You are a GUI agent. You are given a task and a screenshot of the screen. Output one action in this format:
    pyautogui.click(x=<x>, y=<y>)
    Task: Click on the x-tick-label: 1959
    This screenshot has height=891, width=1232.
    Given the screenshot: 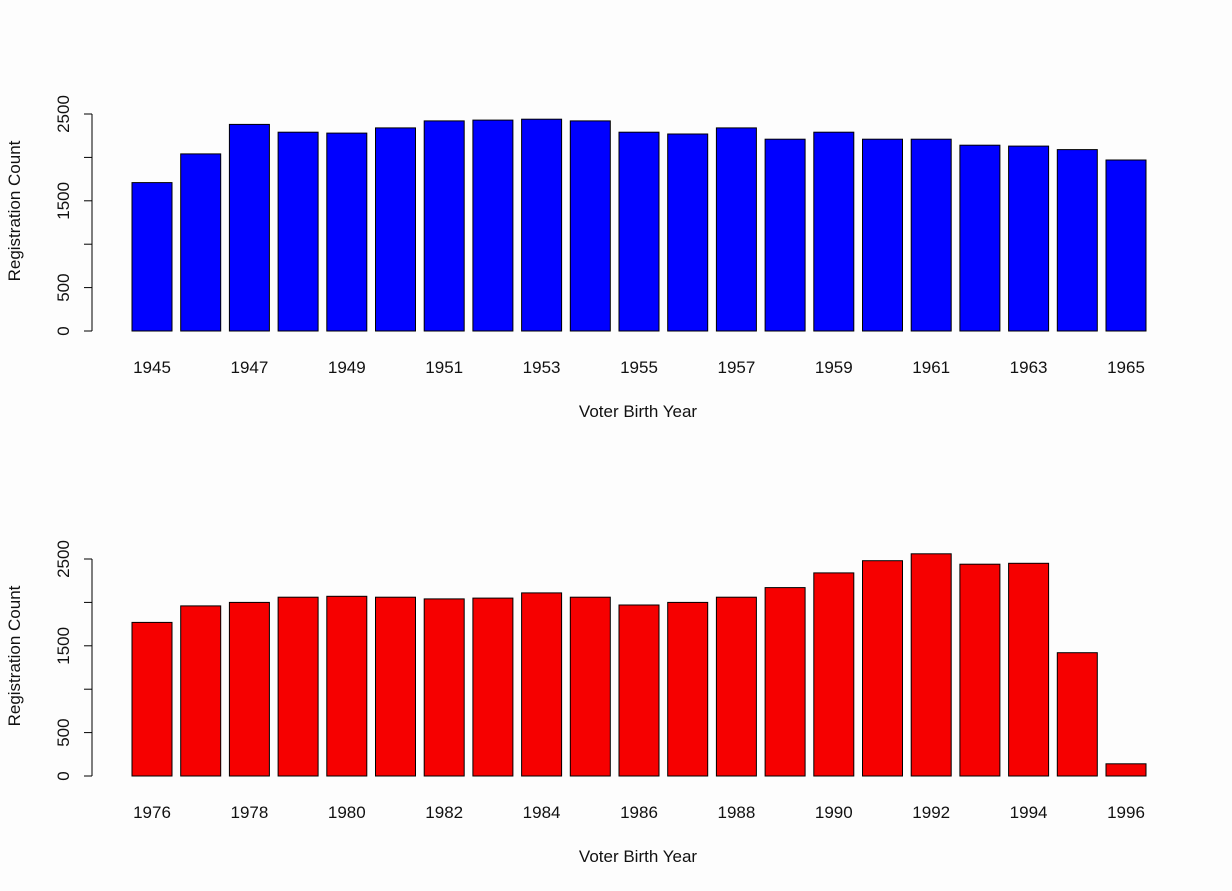 What is the action you would take?
    pyautogui.click(x=834, y=367)
    